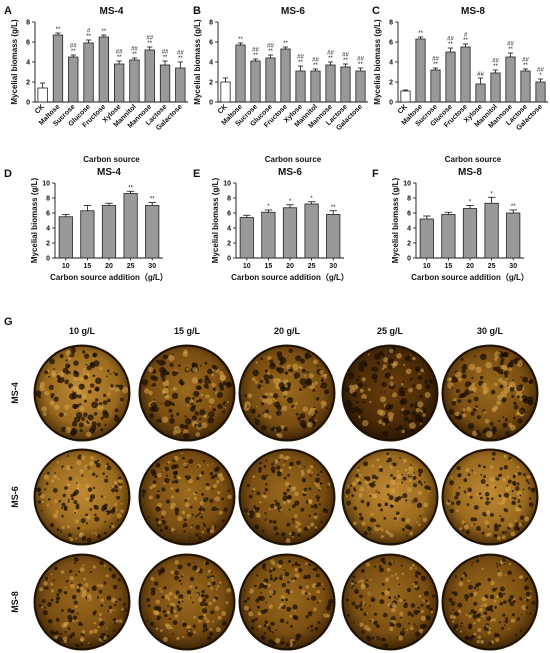 The image size is (550, 653). I want to click on bar-lactose, so click(345, 84).